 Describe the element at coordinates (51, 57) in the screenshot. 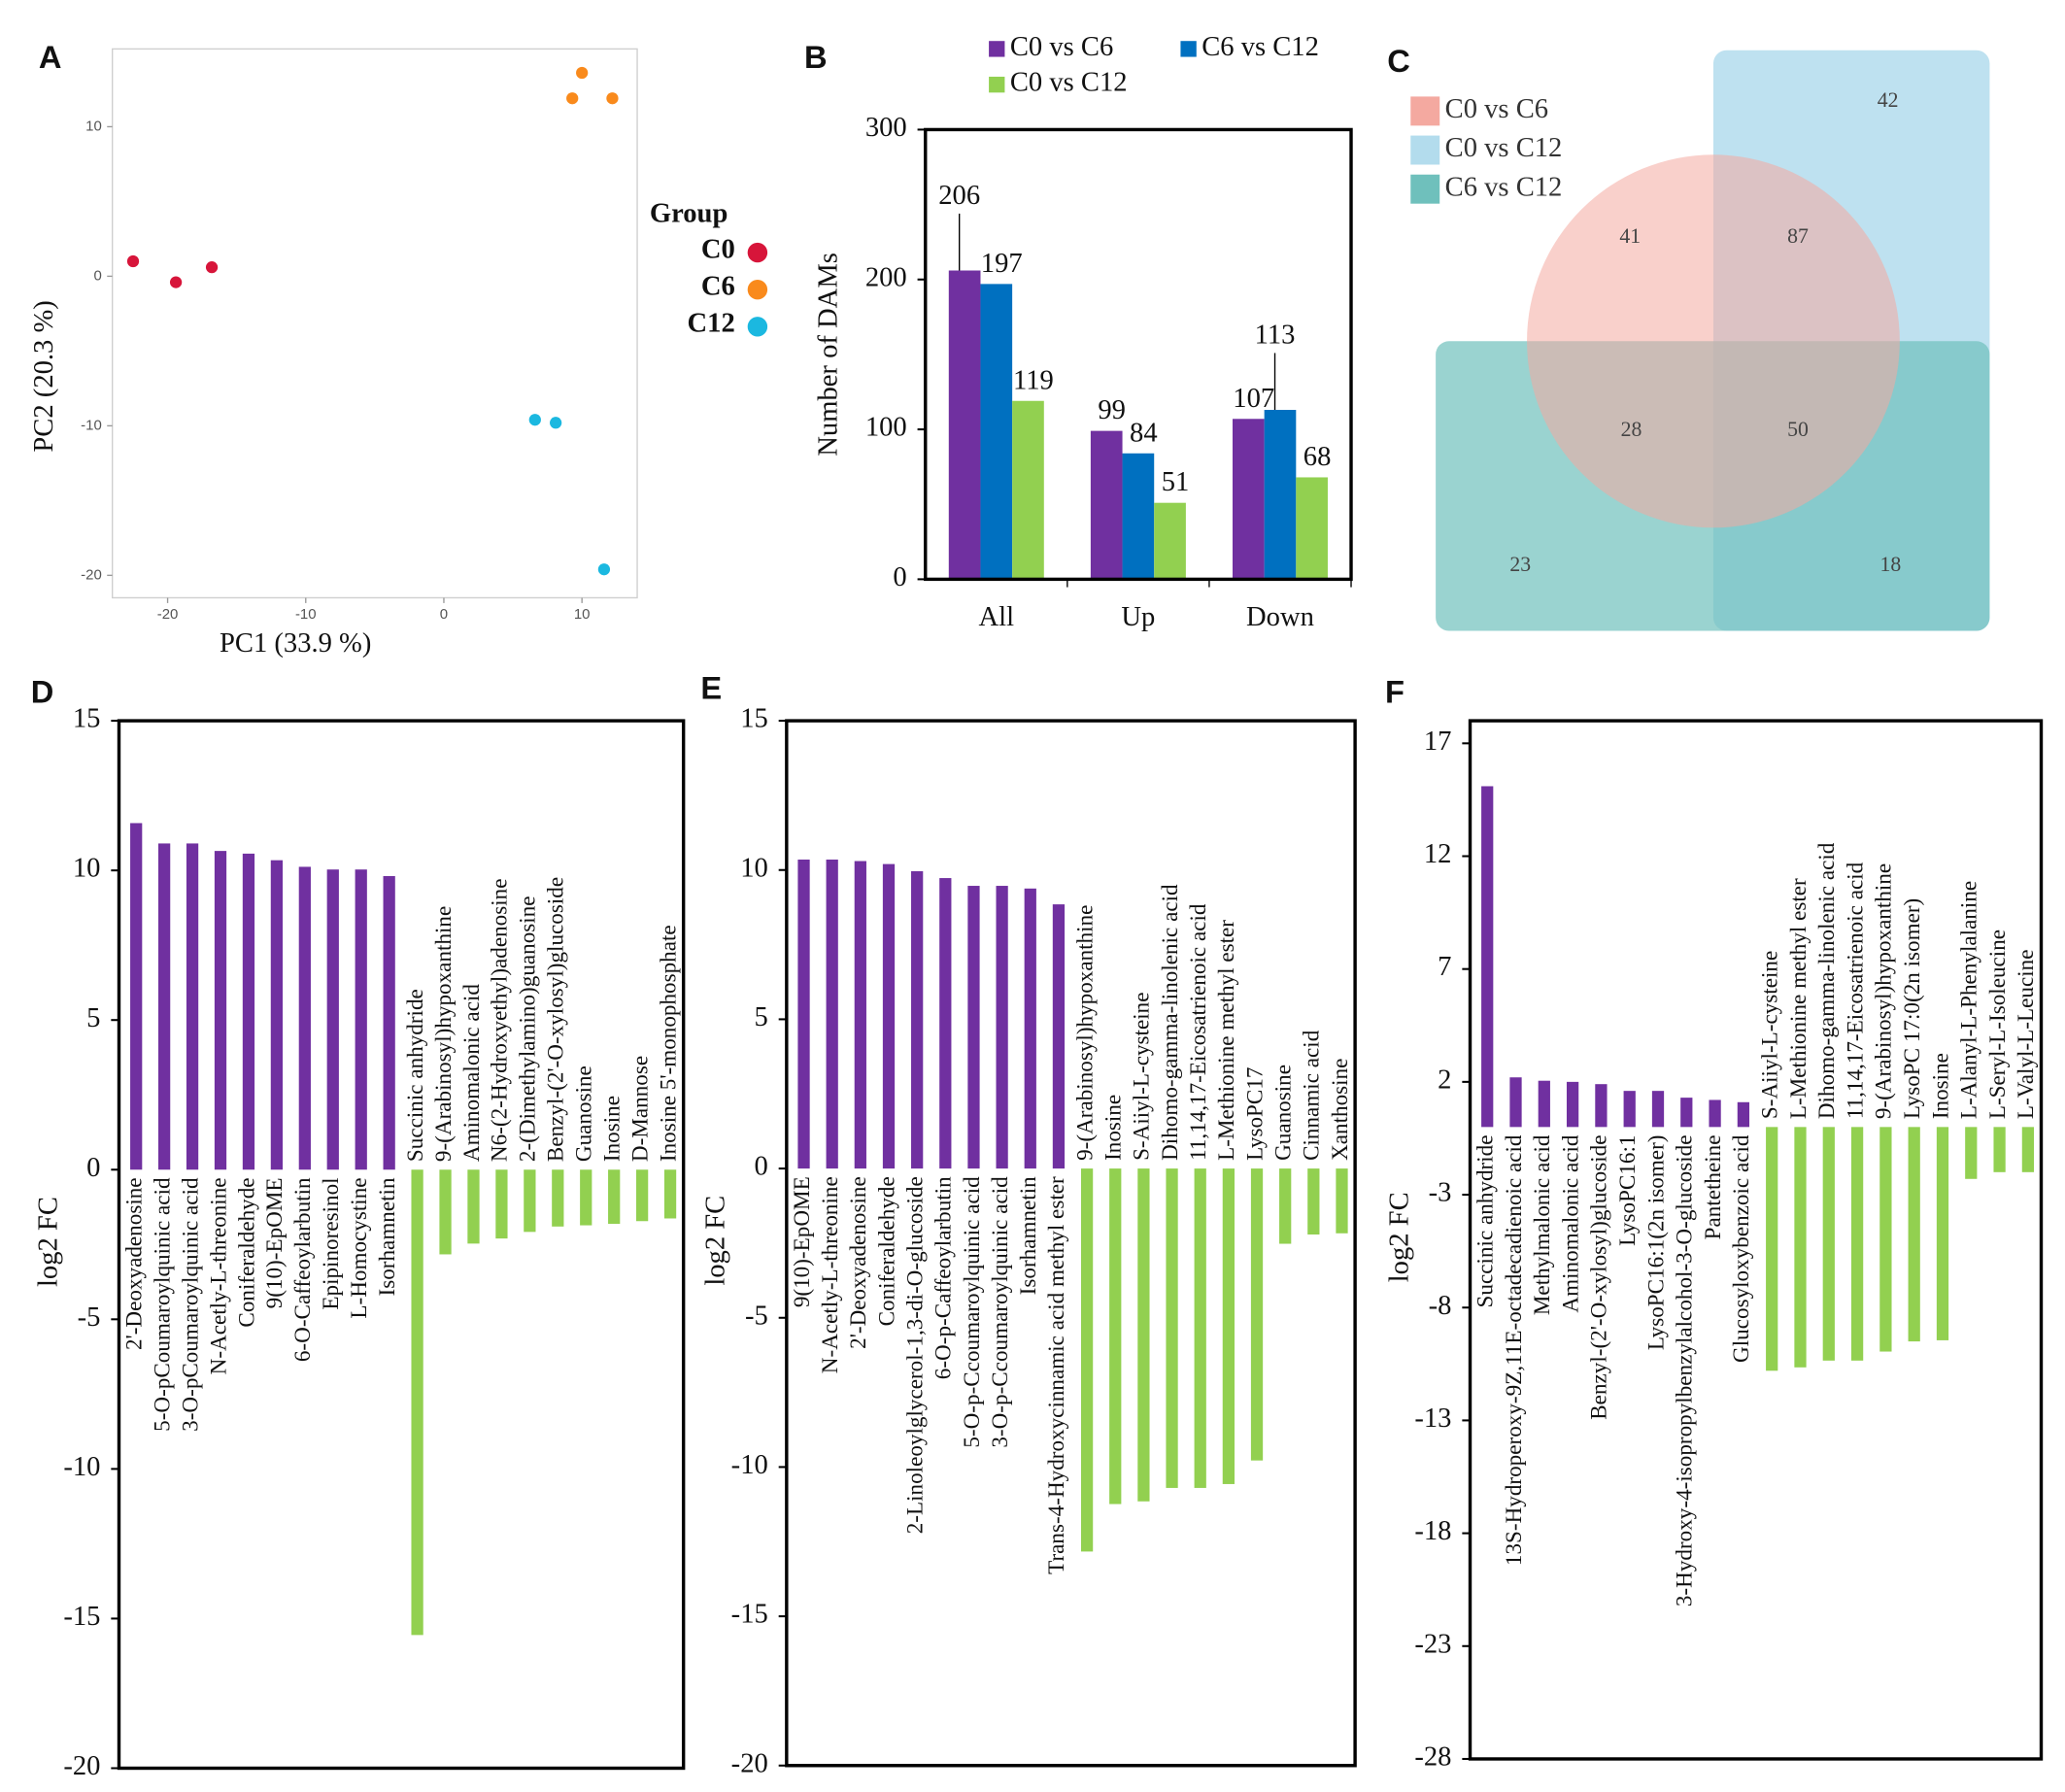

I see `panel-label: A` at that location.